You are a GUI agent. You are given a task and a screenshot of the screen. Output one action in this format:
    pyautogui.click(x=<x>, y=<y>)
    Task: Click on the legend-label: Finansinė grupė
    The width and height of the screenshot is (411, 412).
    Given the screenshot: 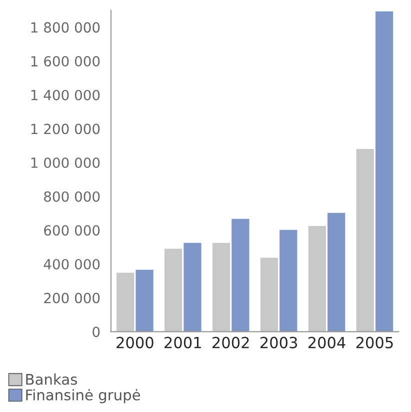 What is the action you would take?
    pyautogui.click(x=83, y=396)
    